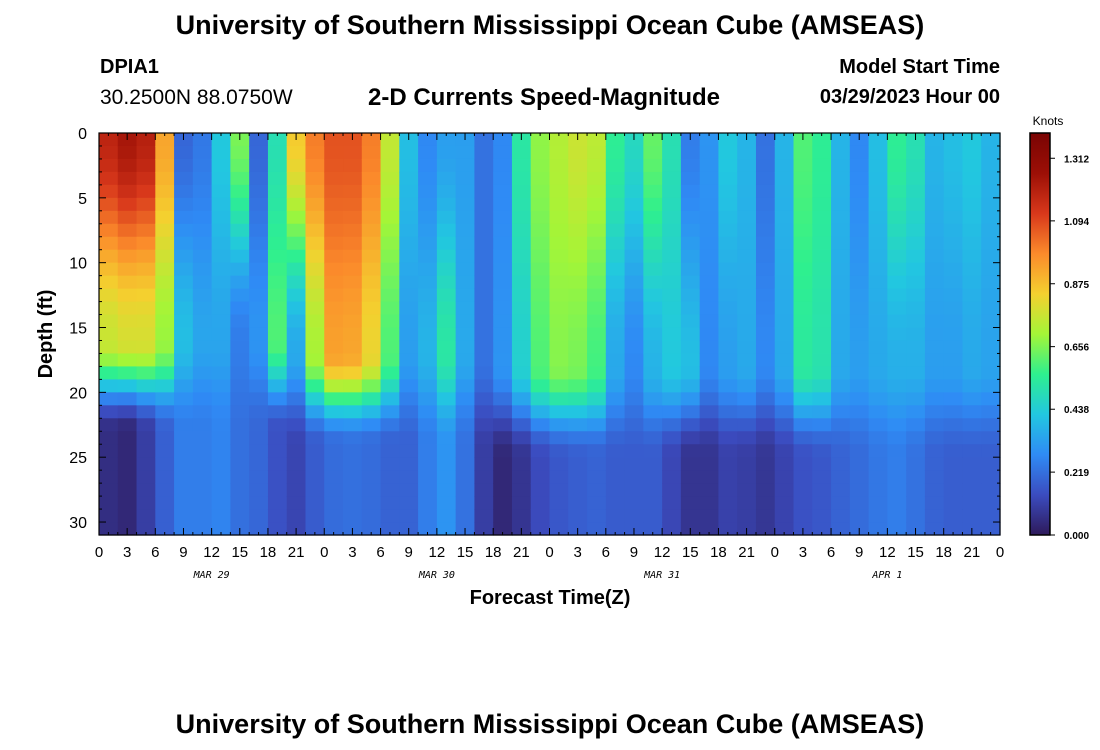 The image size is (1100, 750). Describe the element at coordinates (78, 523) in the screenshot. I see `y-tick-label: 30` at that location.